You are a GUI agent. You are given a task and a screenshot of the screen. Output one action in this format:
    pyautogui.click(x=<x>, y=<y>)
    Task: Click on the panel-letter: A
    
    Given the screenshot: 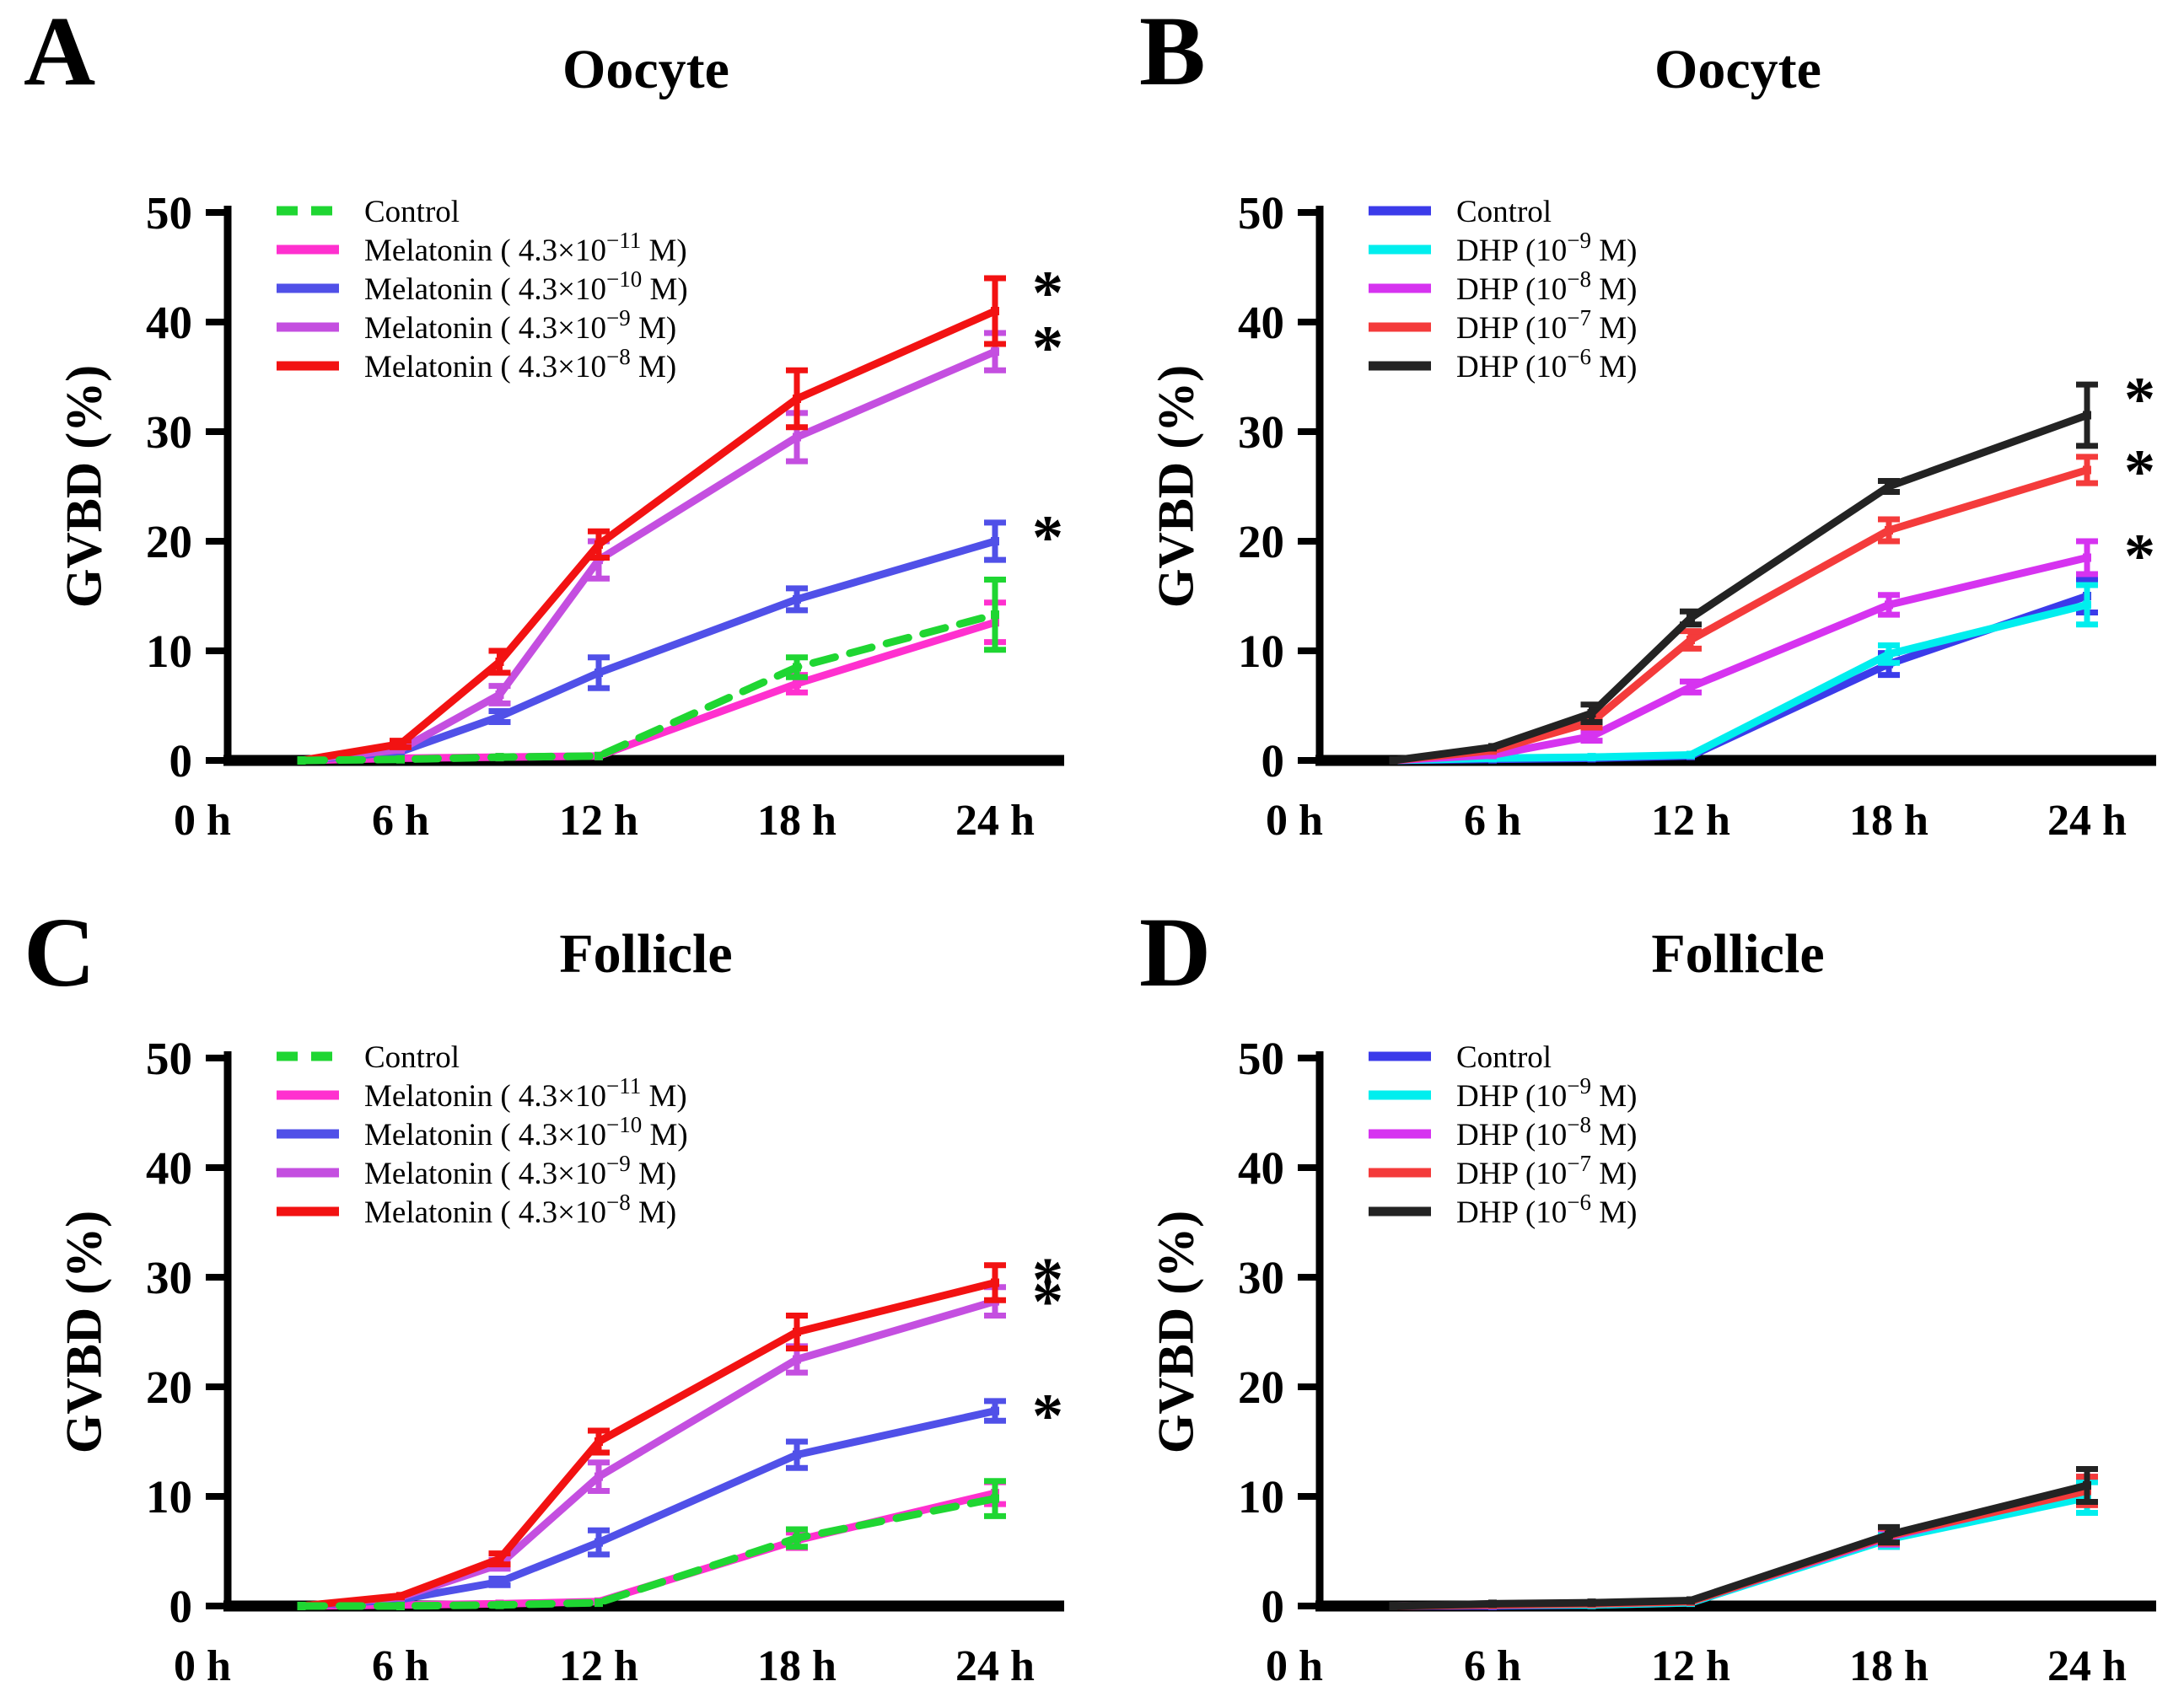 What is the action you would take?
    pyautogui.click(x=60, y=53)
    